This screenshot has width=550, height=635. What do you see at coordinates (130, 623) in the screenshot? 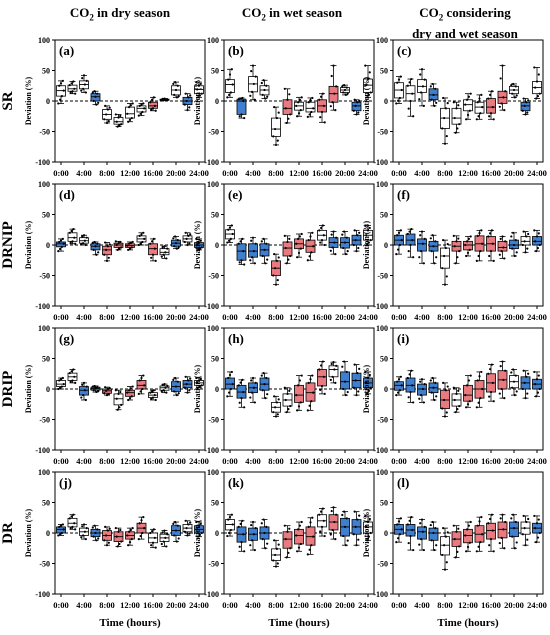
I see `panel-j-xlabel: Time (hours)` at bounding box center [130, 623].